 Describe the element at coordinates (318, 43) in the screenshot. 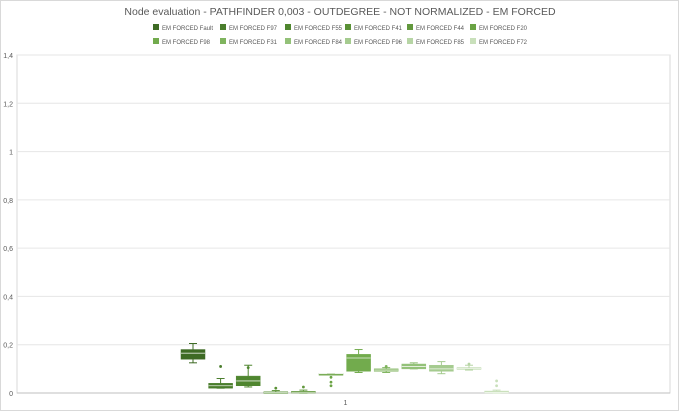

I see `legend-label: EM FORCED F84` at that location.